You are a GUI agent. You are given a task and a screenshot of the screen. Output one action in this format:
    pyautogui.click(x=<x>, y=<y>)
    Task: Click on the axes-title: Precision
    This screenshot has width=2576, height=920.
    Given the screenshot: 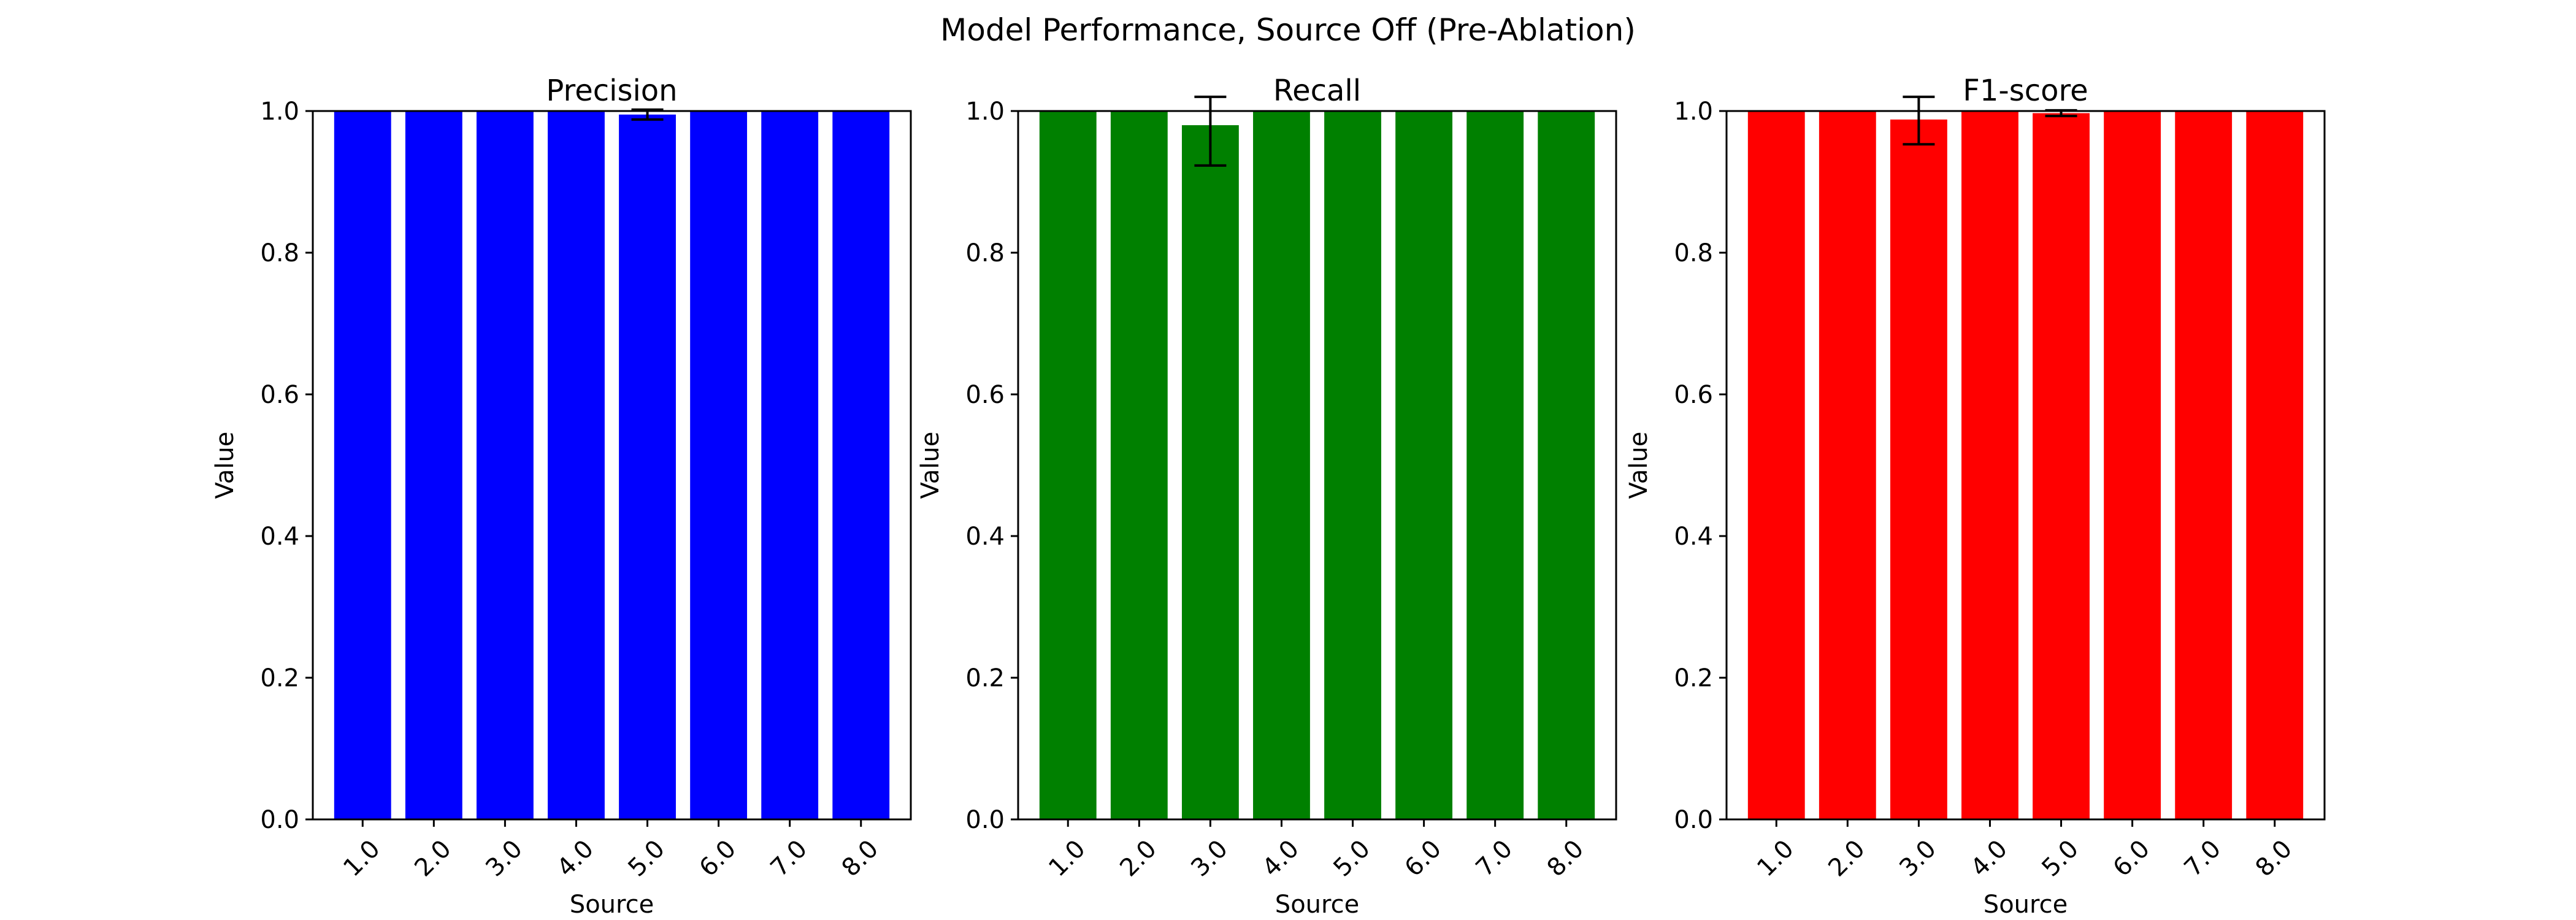 What is the action you would take?
    pyautogui.click(x=611, y=91)
    